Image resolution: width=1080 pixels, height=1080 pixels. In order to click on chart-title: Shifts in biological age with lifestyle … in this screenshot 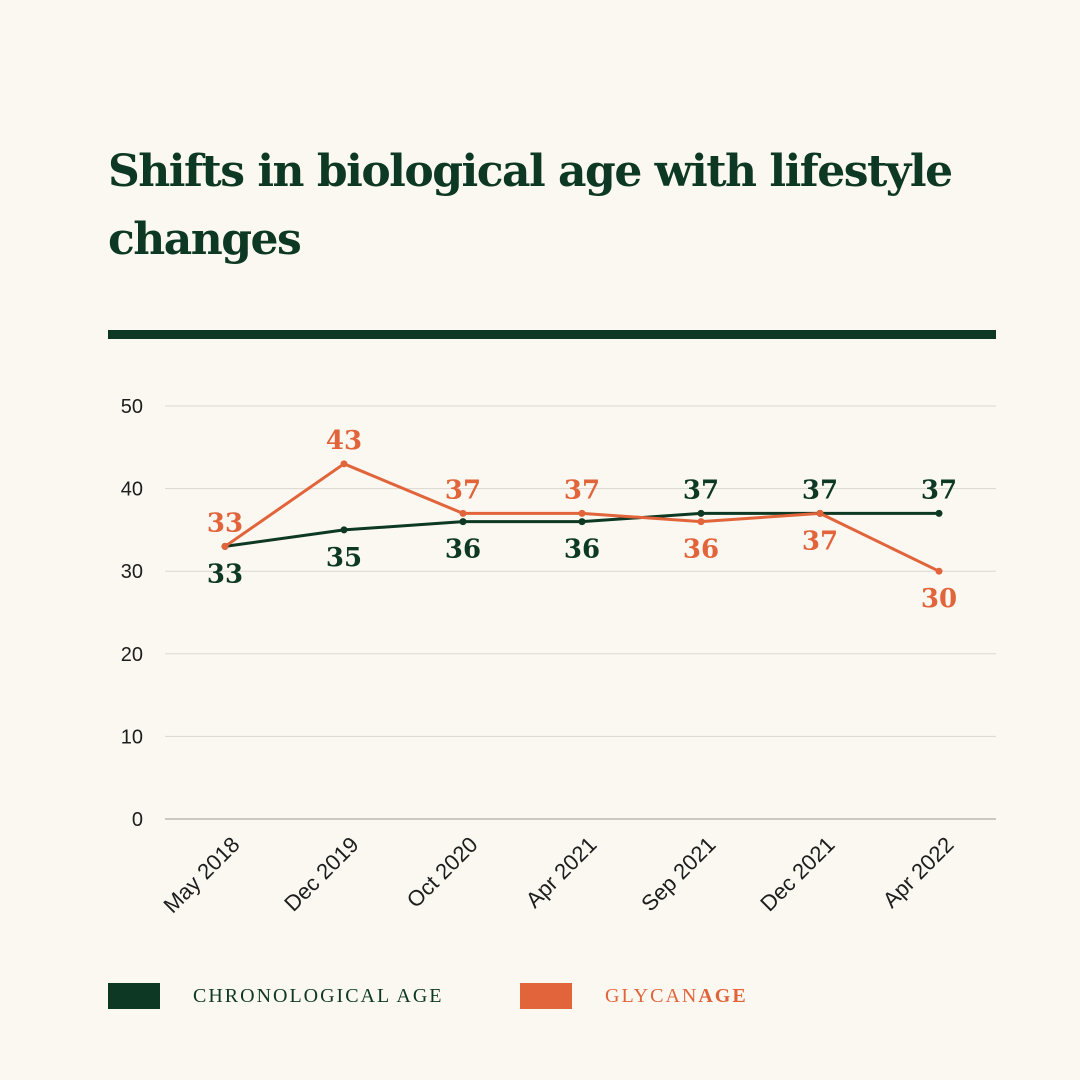, I will do `click(530, 205)`.